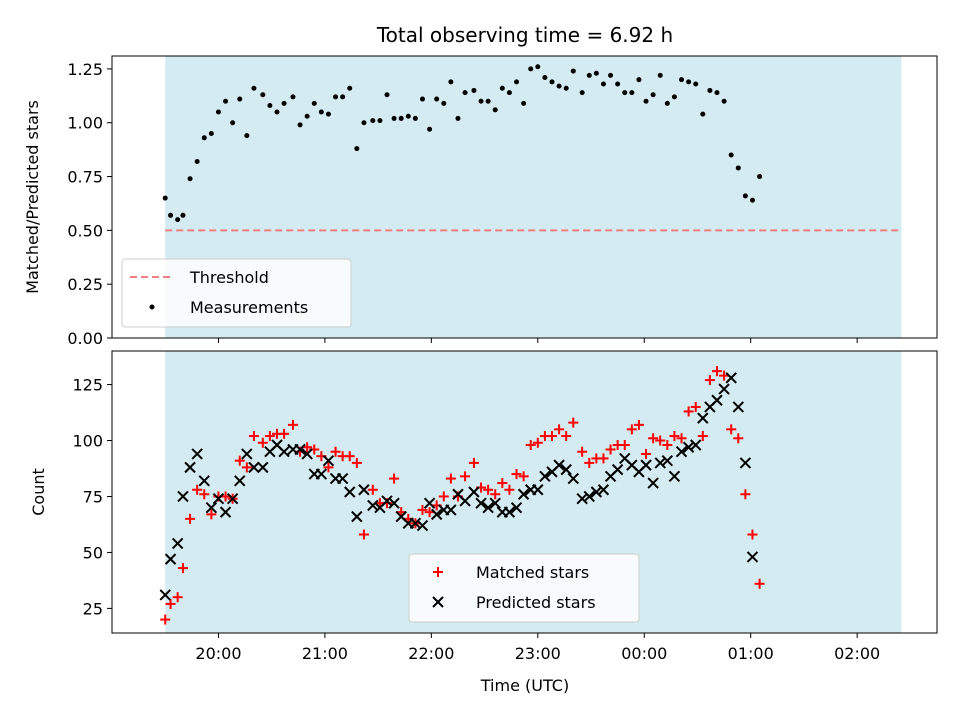 This screenshot has width=960, height=724. Describe the element at coordinates (537, 648) in the screenshot. I see `bottom-x-ticks: 20:00 21:00 22:00 23:00 00:00 01:00 02:00` at that location.